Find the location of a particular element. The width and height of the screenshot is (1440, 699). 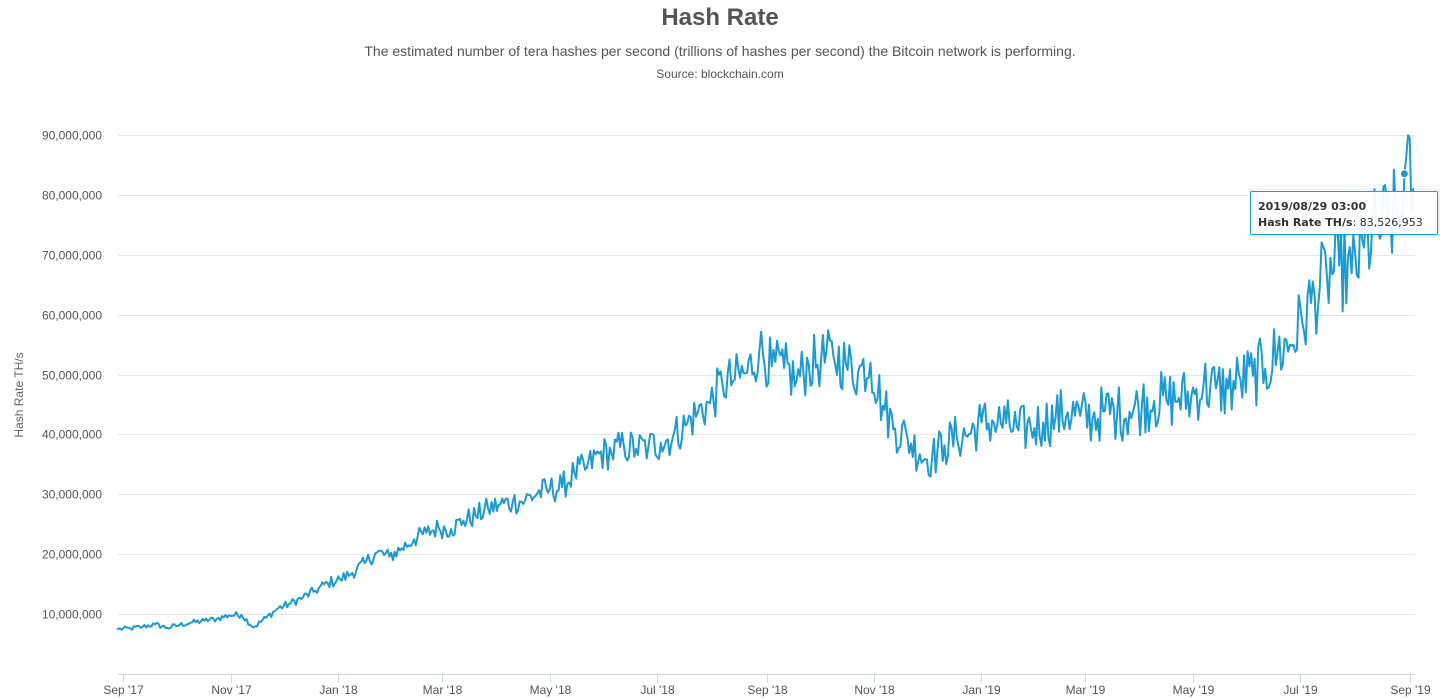

y-tick-label: 80,000,000 is located at coordinates (72, 196).